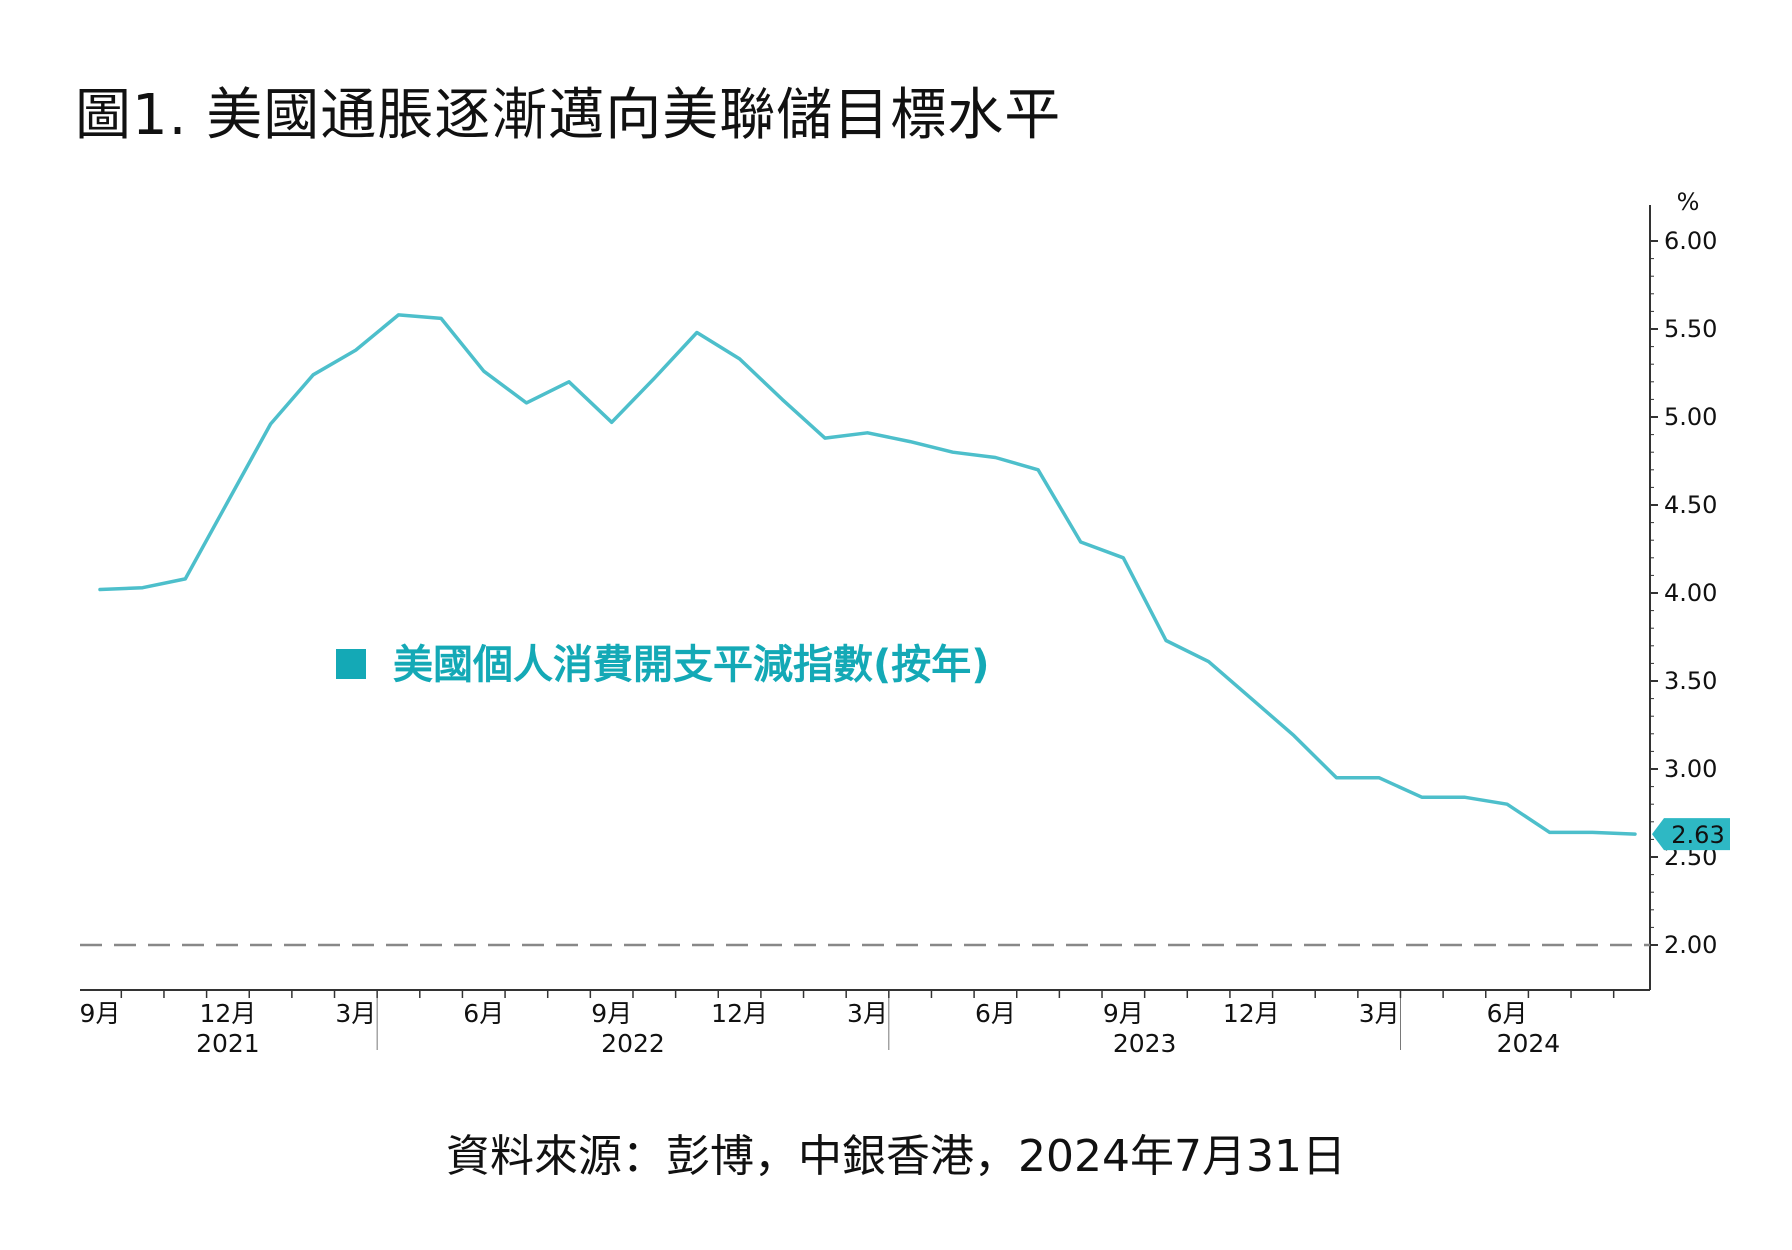 This screenshot has height=1250, width=1792. I want to click on x-year-label: 2022, so click(633, 1043).